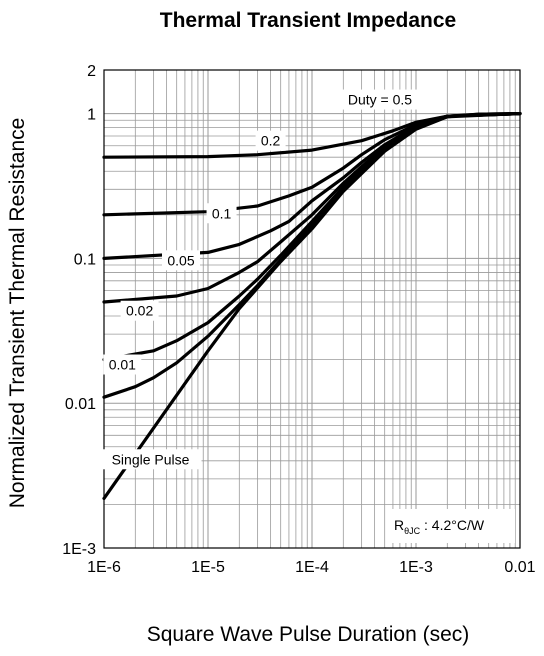 This screenshot has height=656, width=544. What do you see at coordinates (208, 567) in the screenshot?
I see `x-tick-label: 1E-5` at bounding box center [208, 567].